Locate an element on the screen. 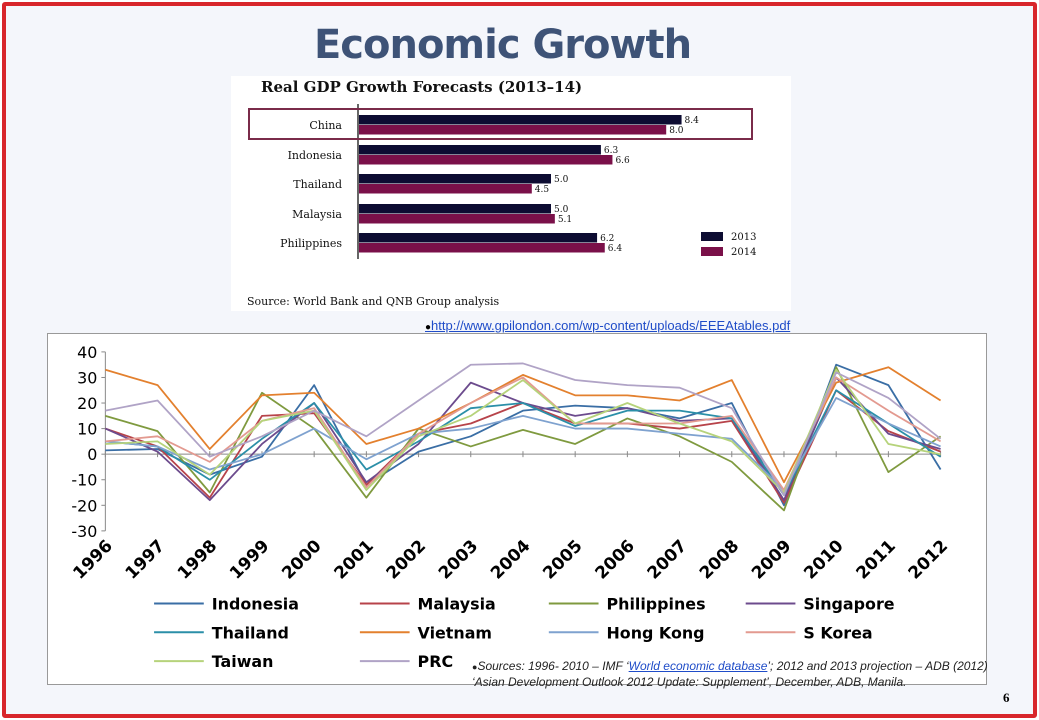 This screenshot has height=720, width=1039. legend-label: PRC is located at coordinates (436, 661).